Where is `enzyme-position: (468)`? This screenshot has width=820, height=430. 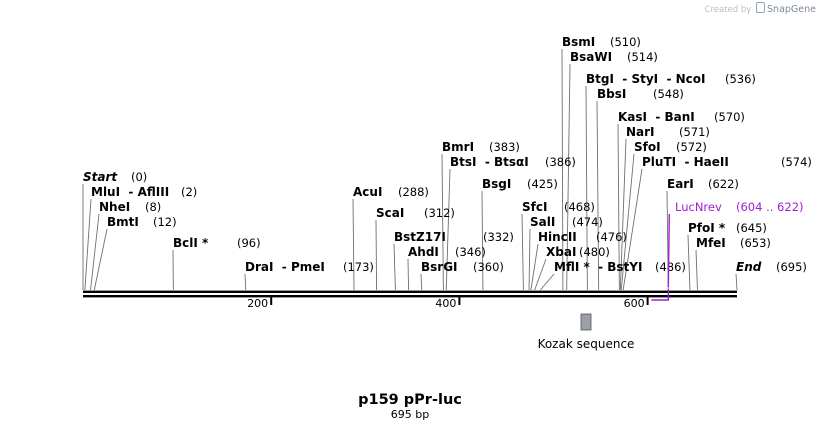
enzyme-position: (468) is located at coordinates (579, 207).